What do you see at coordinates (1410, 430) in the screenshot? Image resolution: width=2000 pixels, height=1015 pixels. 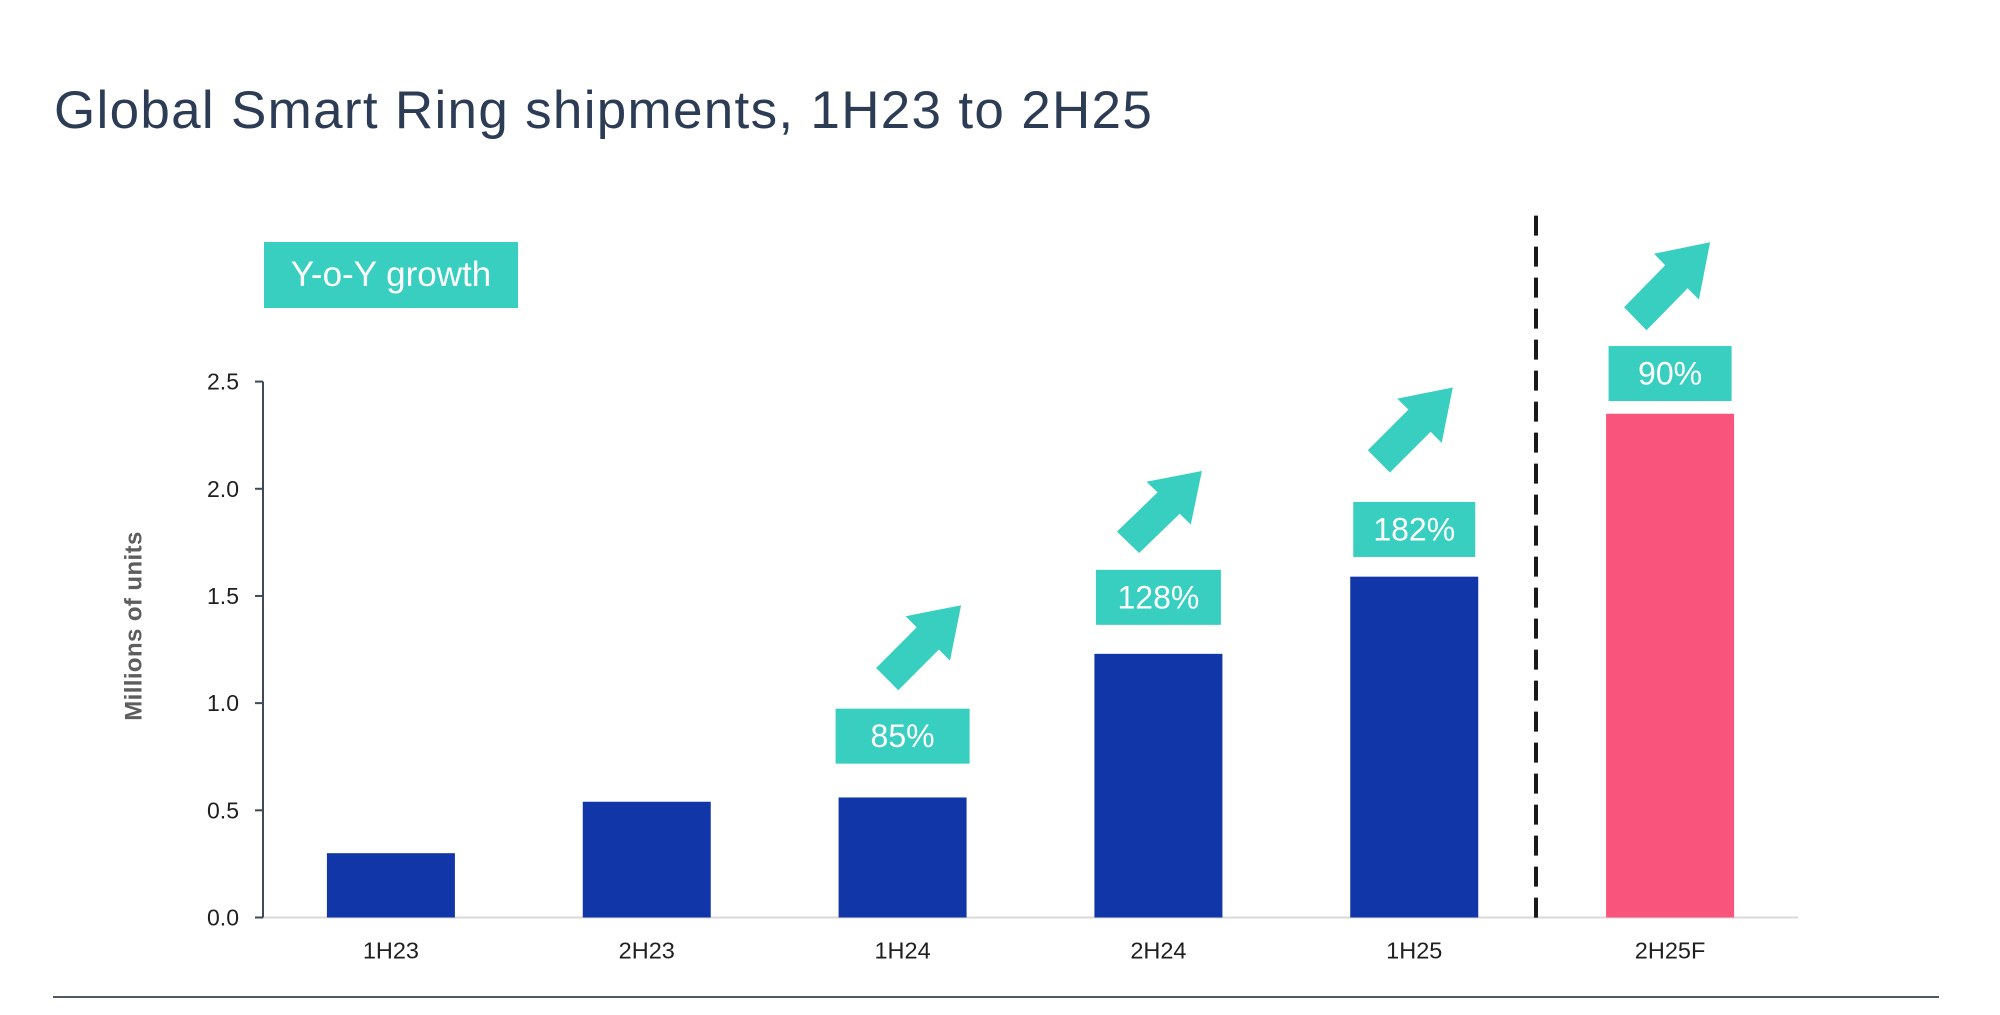 I see `growth-arrow-icon-1h25` at bounding box center [1410, 430].